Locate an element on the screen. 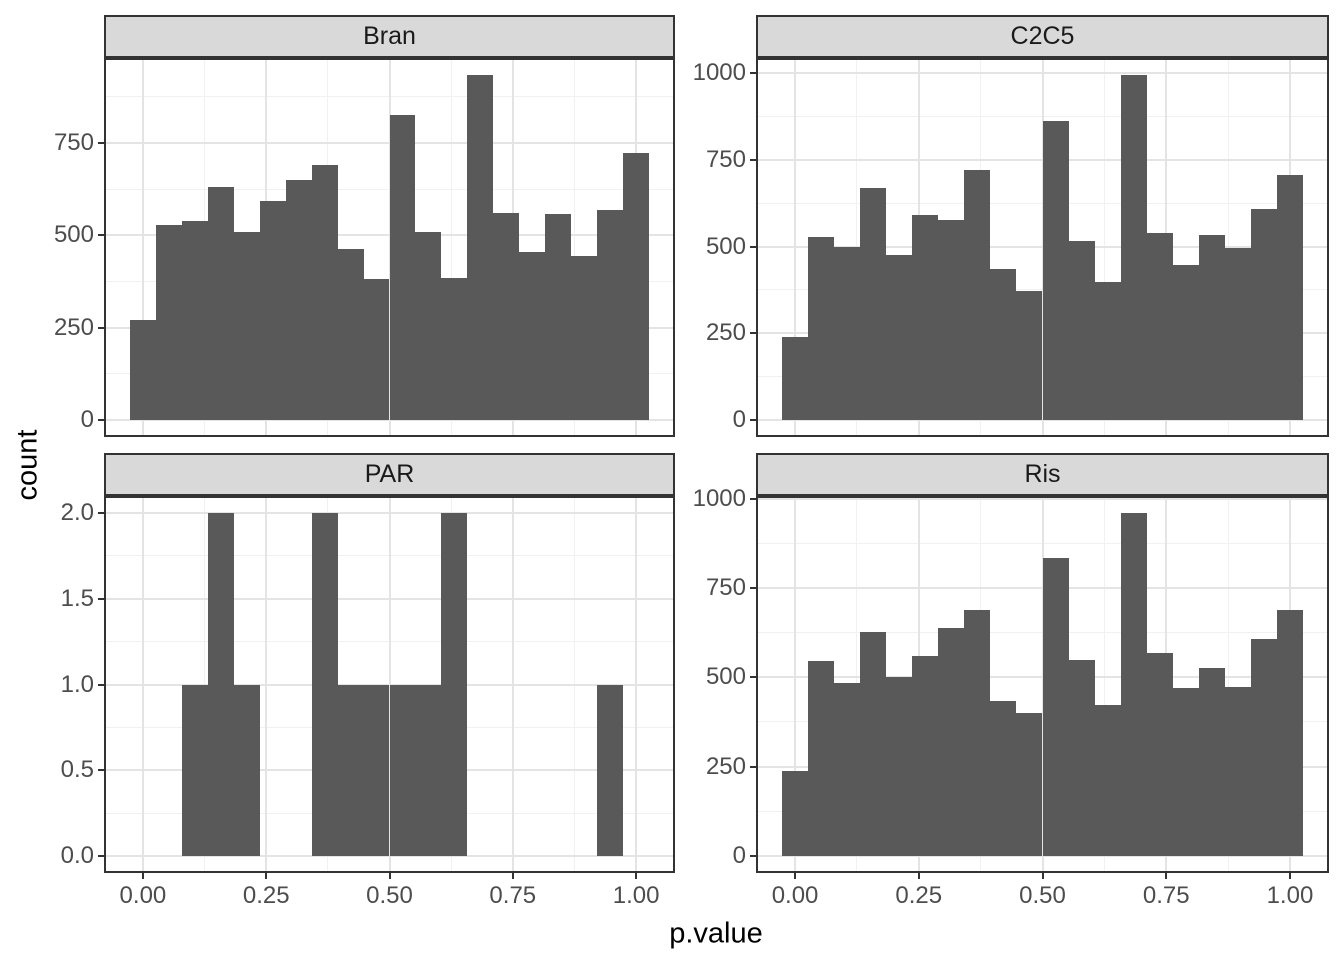  facet-strip-par: PAR is located at coordinates (389, 474).